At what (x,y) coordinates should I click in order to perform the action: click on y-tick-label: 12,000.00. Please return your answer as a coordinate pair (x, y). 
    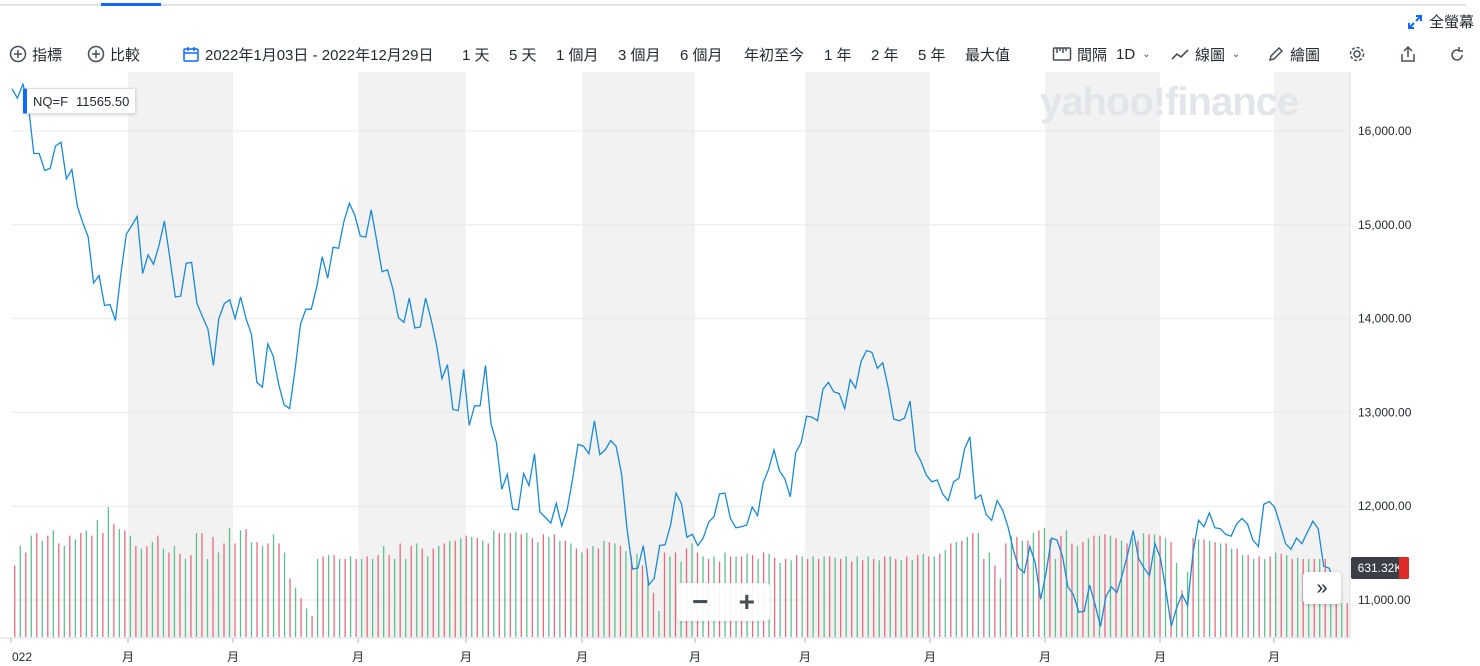
    Looking at the image, I should click on (1385, 506).